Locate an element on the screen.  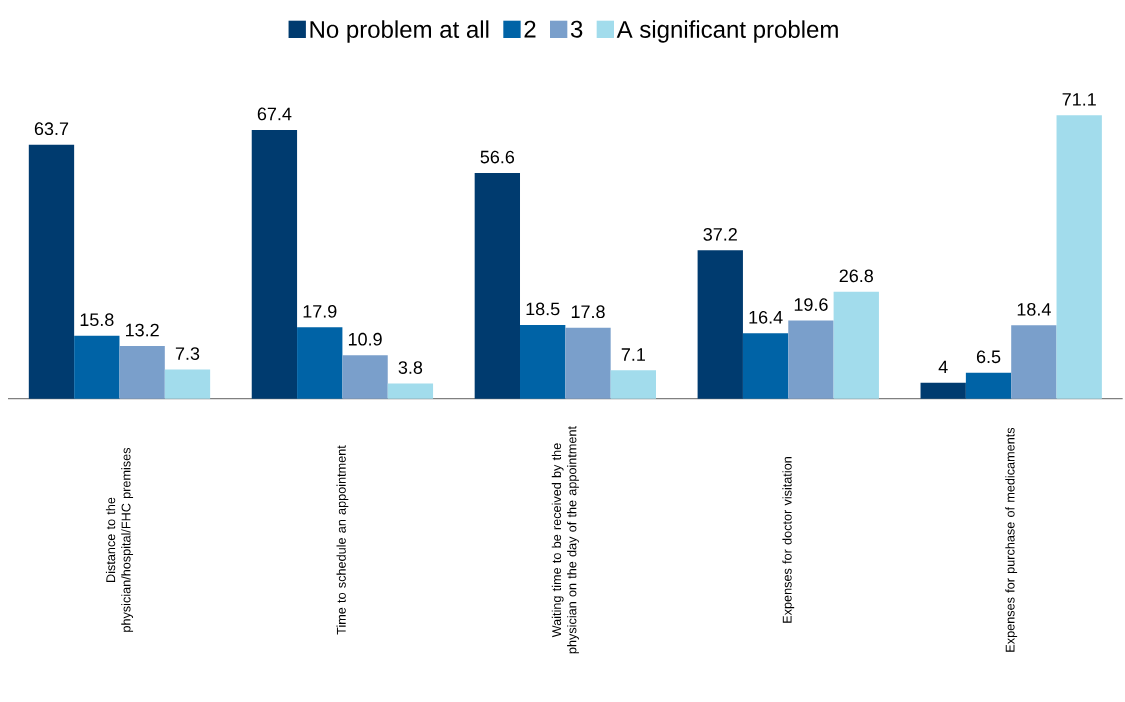
data-label: 13.2 is located at coordinates (142, 330).